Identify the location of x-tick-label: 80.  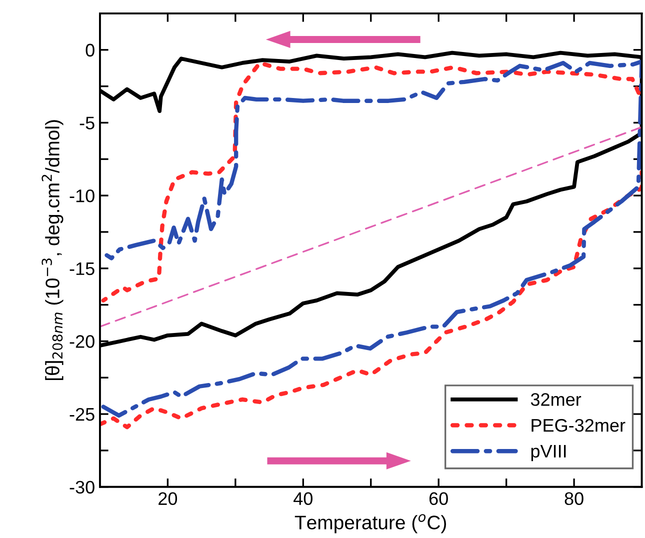
(574, 499).